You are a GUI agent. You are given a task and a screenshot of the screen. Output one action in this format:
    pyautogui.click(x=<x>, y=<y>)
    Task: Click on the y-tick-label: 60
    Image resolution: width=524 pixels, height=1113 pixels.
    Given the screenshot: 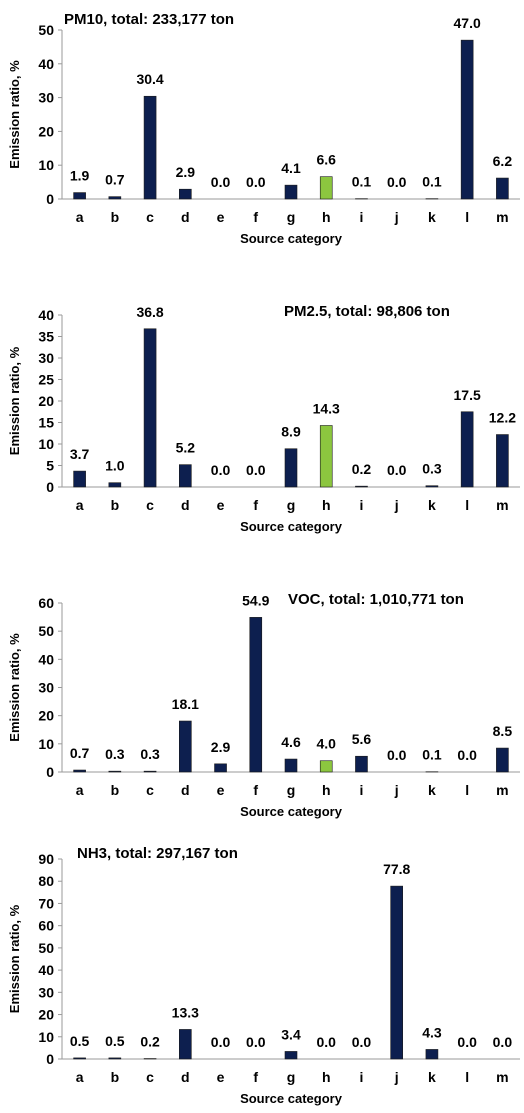 What is the action you would take?
    pyautogui.click(x=46, y=603)
    